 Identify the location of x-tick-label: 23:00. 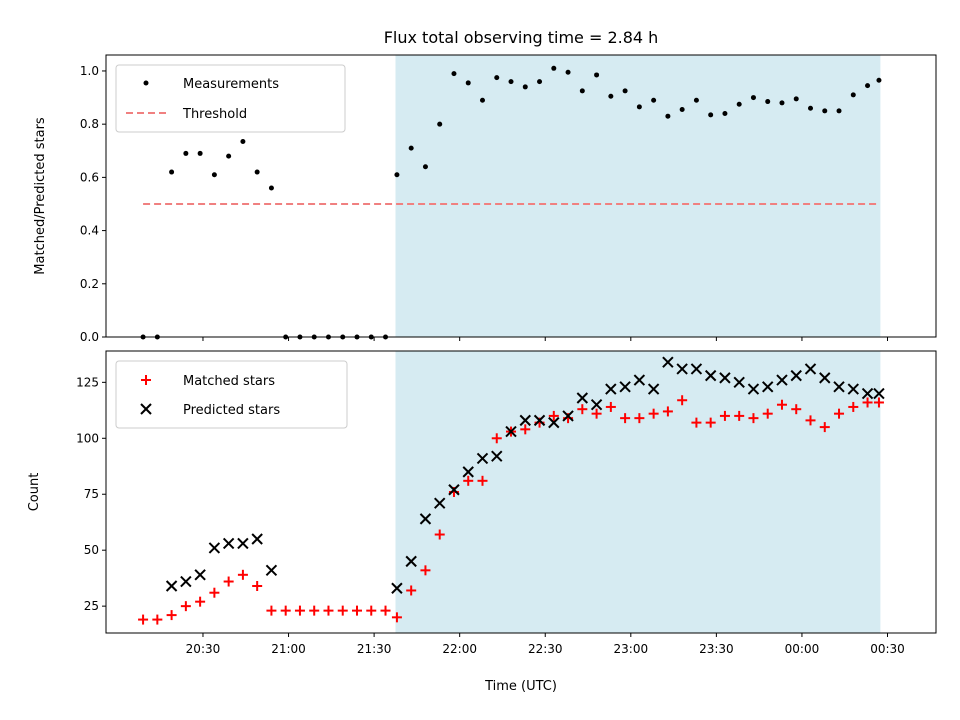
(631, 649).